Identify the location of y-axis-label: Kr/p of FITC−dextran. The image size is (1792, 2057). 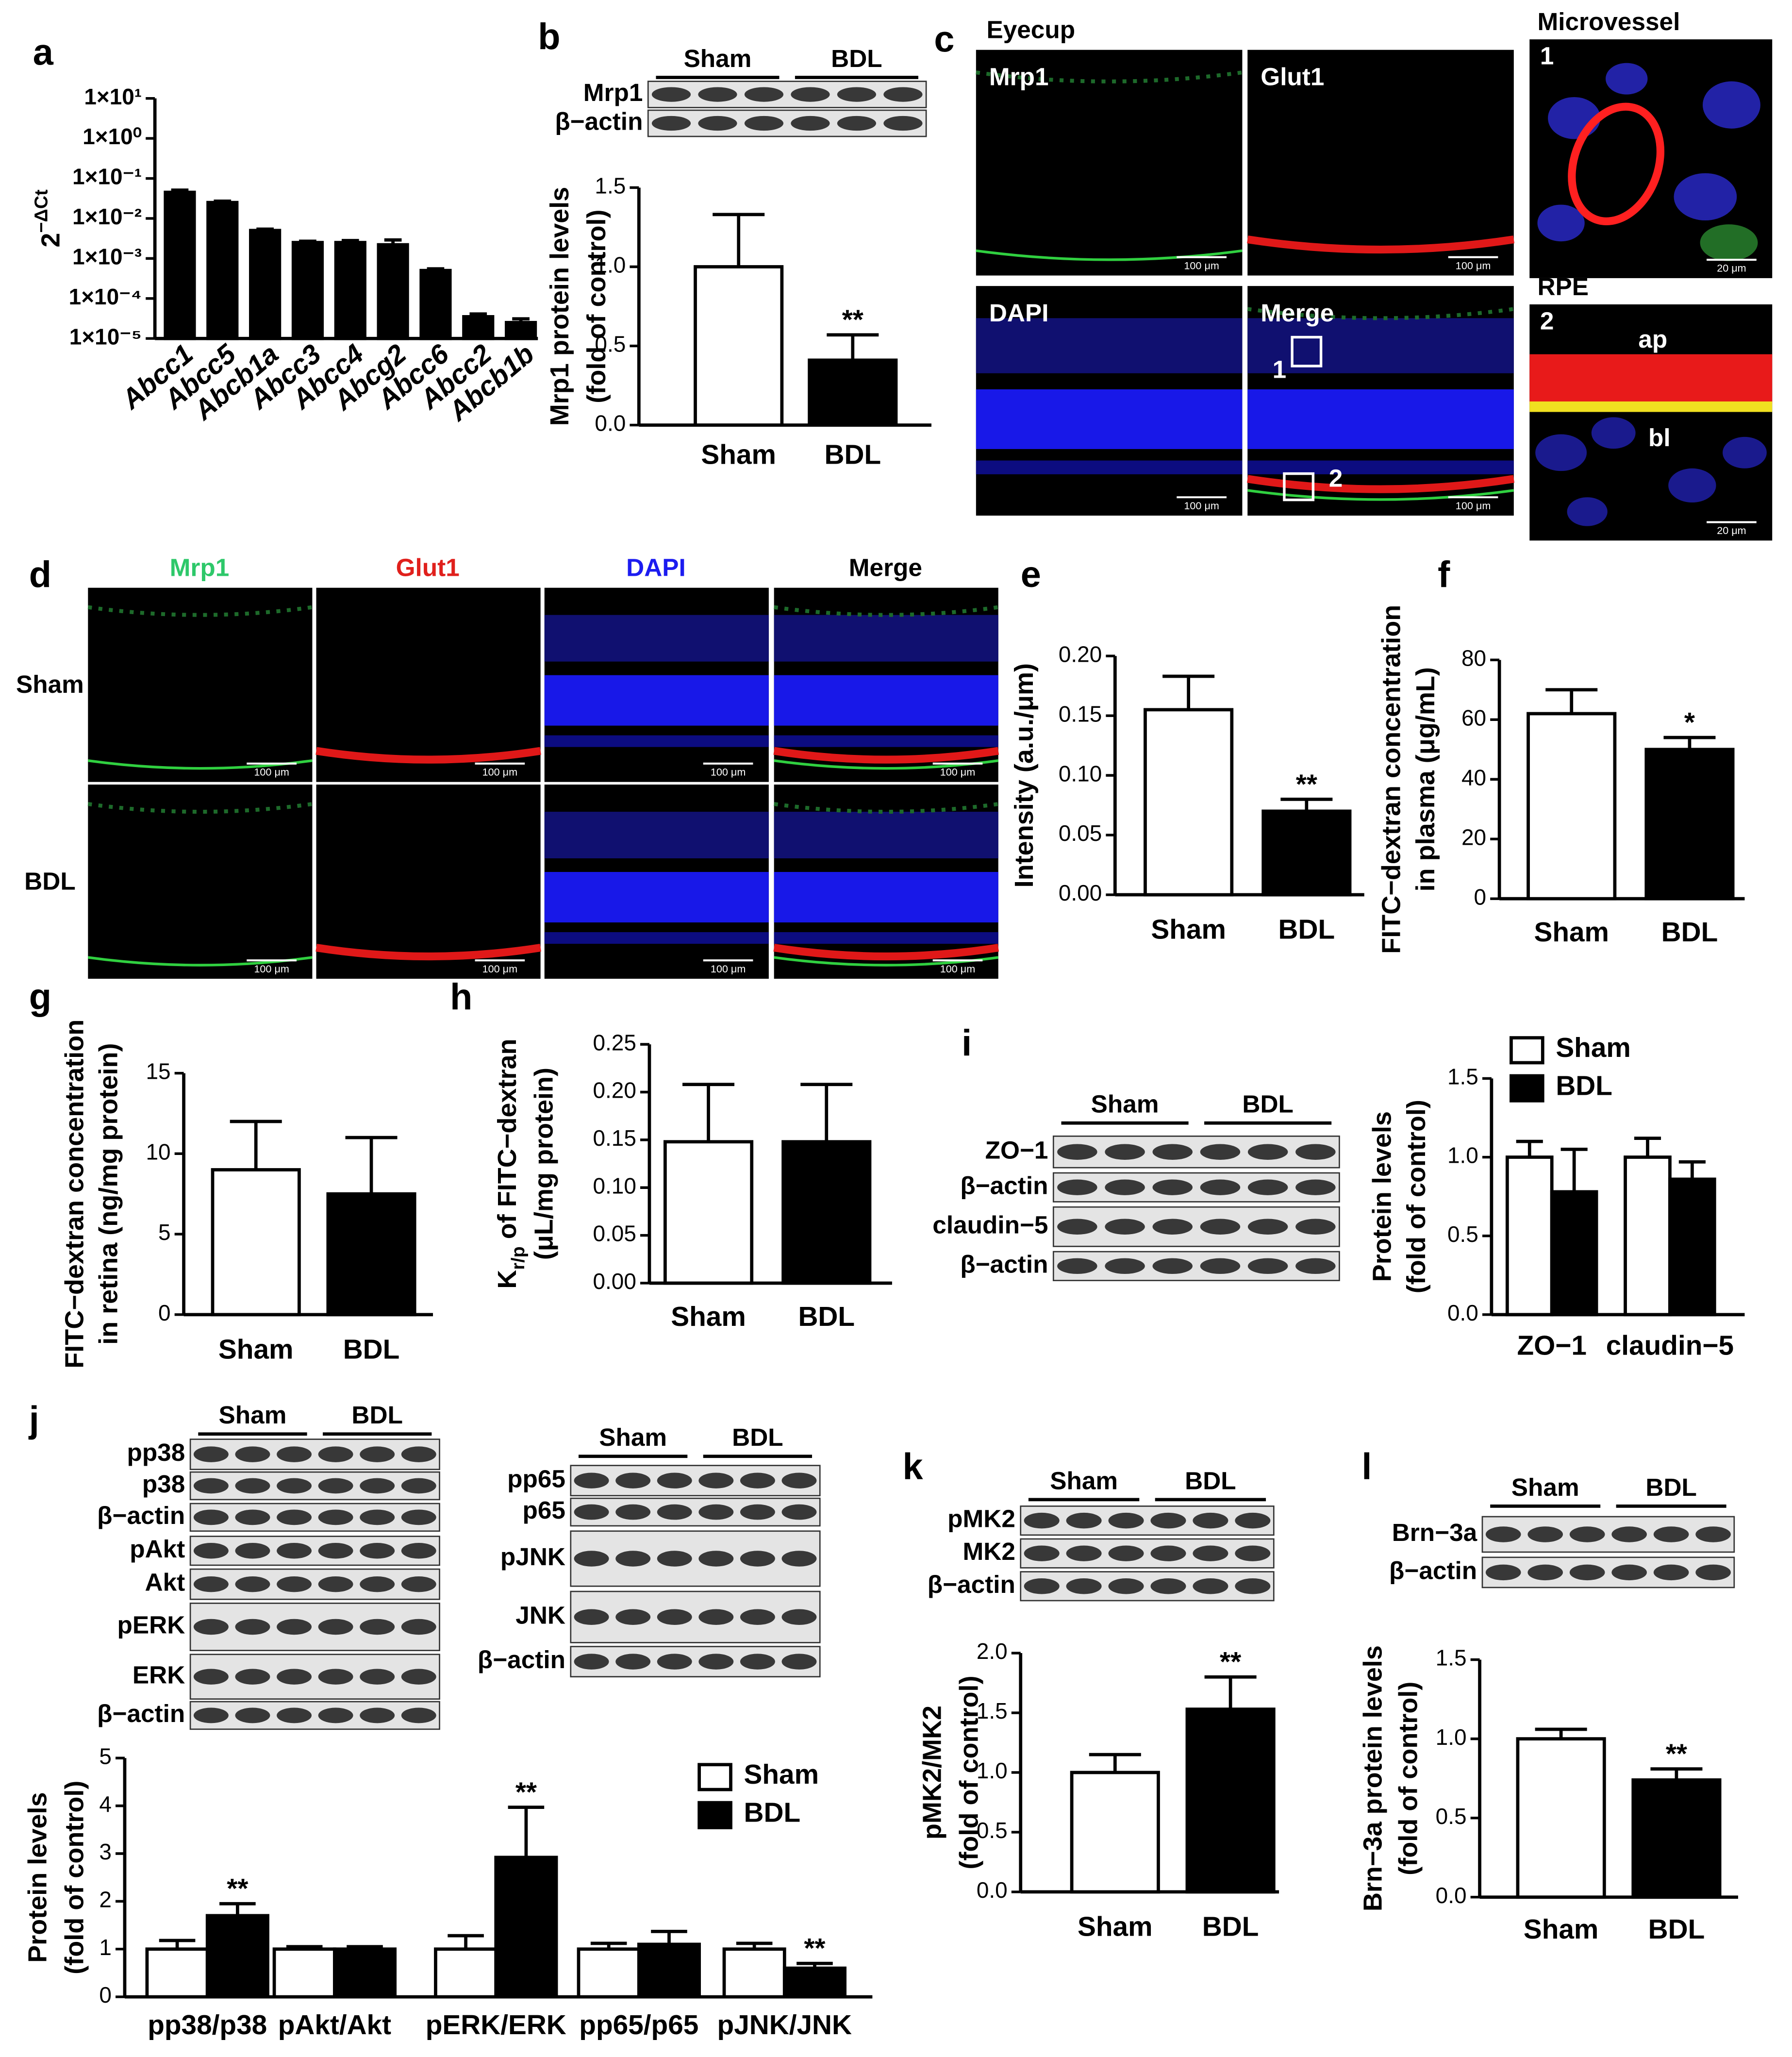
(511, 1163).